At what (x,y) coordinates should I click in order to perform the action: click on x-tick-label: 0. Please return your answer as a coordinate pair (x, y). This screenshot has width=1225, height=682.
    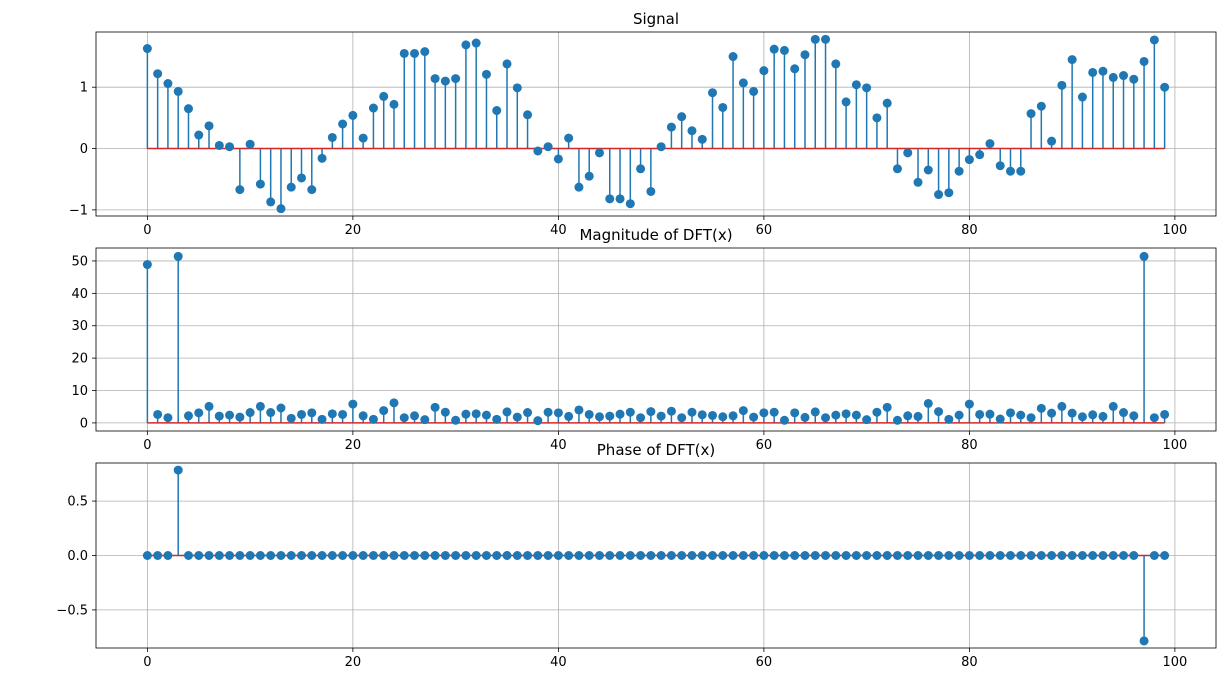
    Looking at the image, I should click on (147, 230).